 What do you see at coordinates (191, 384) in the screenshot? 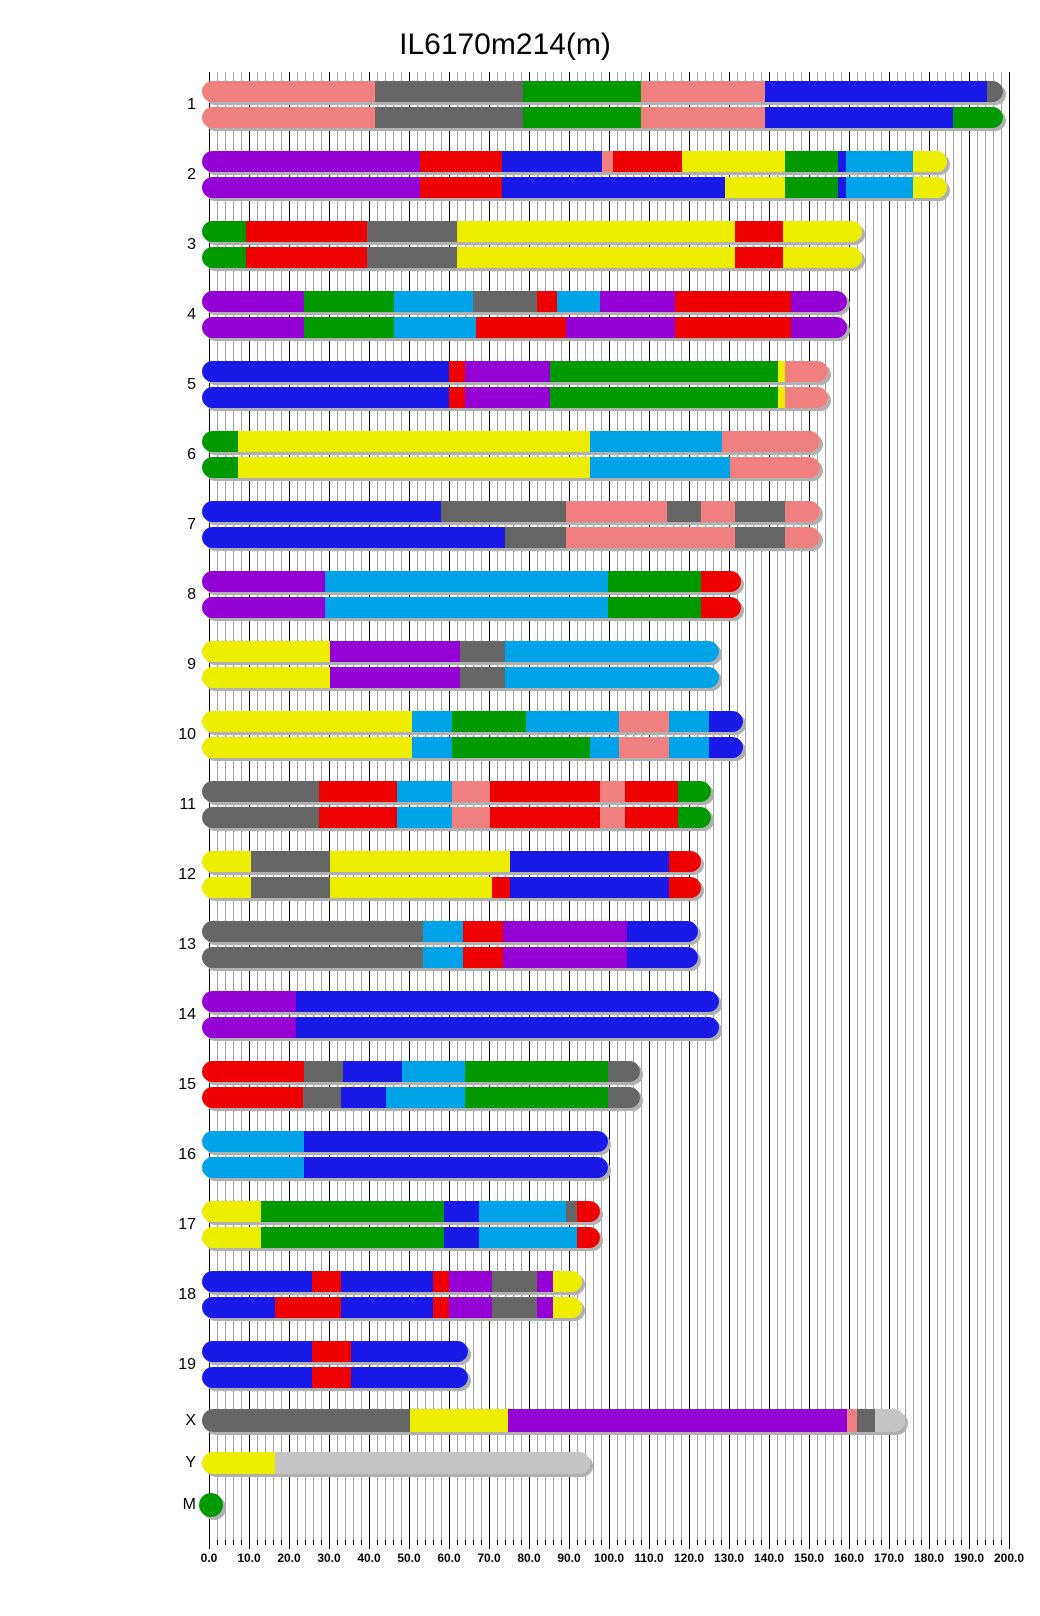
I see `row-label-5: 5` at bounding box center [191, 384].